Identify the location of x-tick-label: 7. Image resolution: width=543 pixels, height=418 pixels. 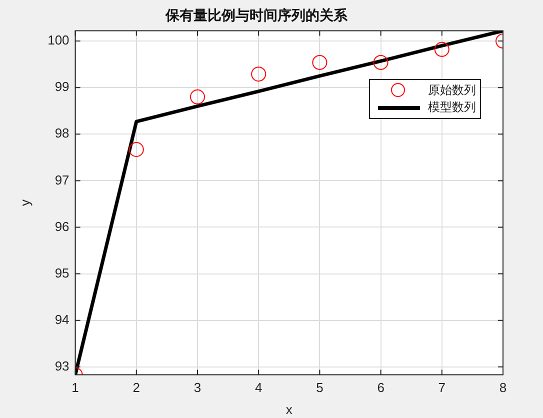
(442, 388).